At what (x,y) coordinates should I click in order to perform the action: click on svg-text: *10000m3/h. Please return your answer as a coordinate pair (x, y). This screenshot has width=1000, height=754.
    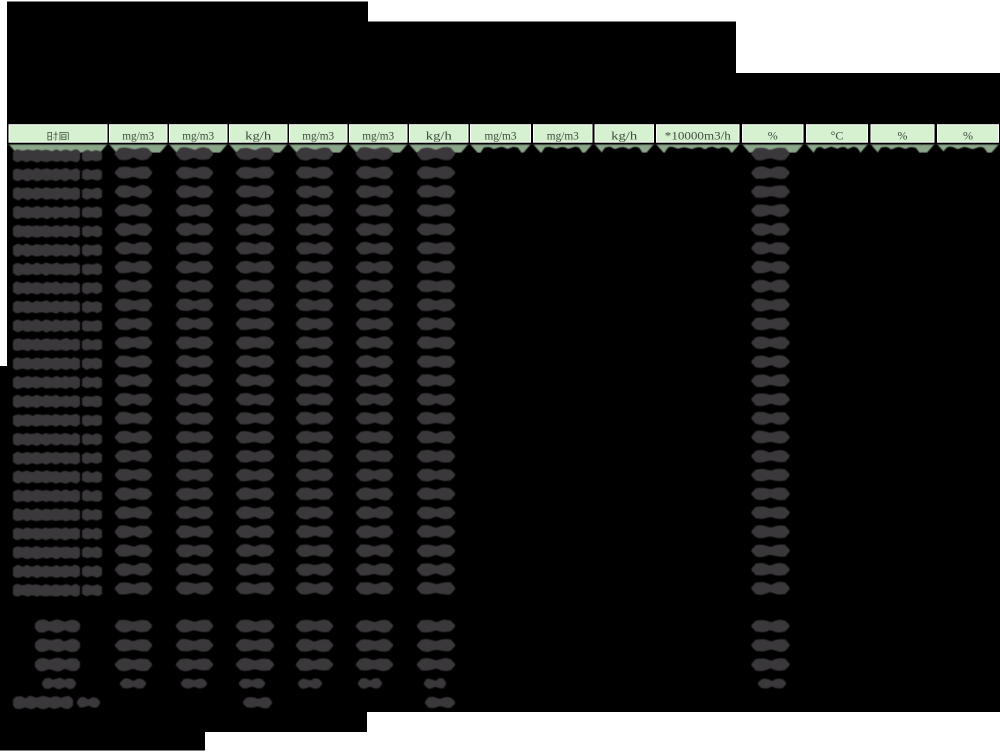
    Looking at the image, I should click on (698, 135).